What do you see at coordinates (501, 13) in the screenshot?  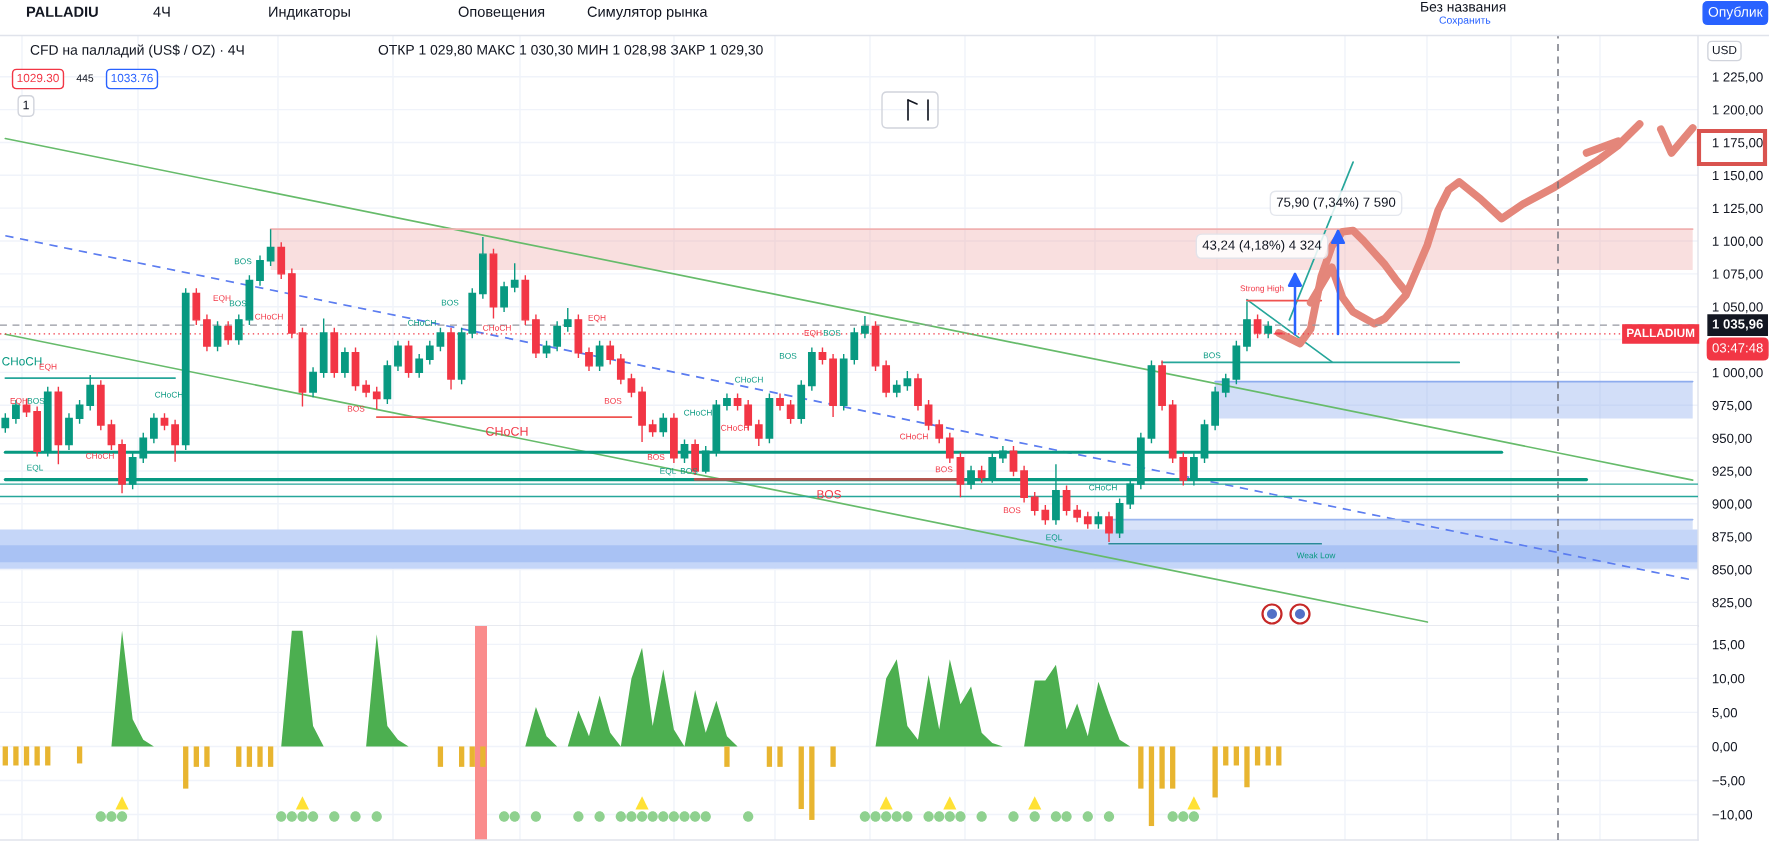 I see `text: Оповещения` at bounding box center [501, 13].